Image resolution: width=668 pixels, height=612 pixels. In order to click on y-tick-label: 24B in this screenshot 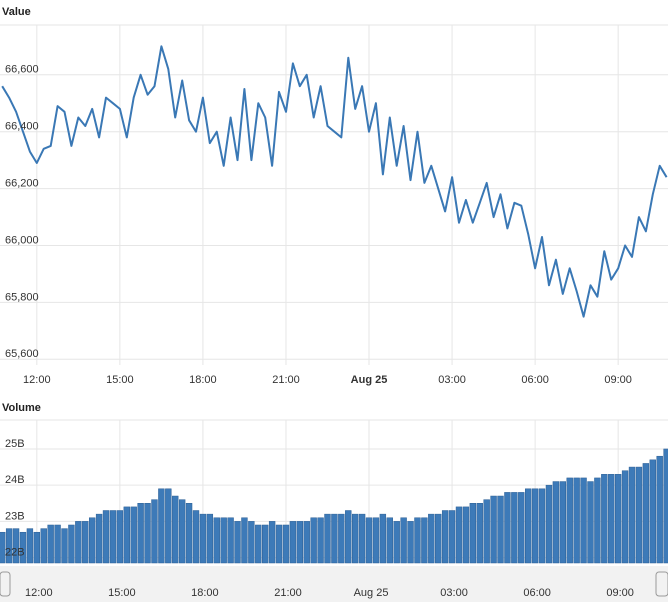, I will do `click(15, 480)`.